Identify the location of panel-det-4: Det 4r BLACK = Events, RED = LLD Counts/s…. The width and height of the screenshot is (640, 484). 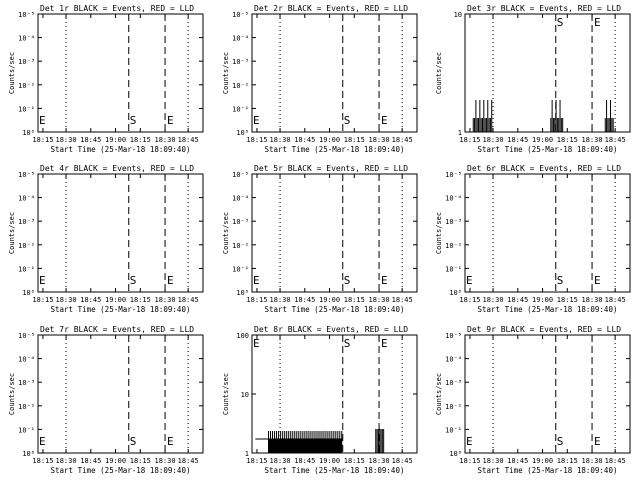
(106, 239).